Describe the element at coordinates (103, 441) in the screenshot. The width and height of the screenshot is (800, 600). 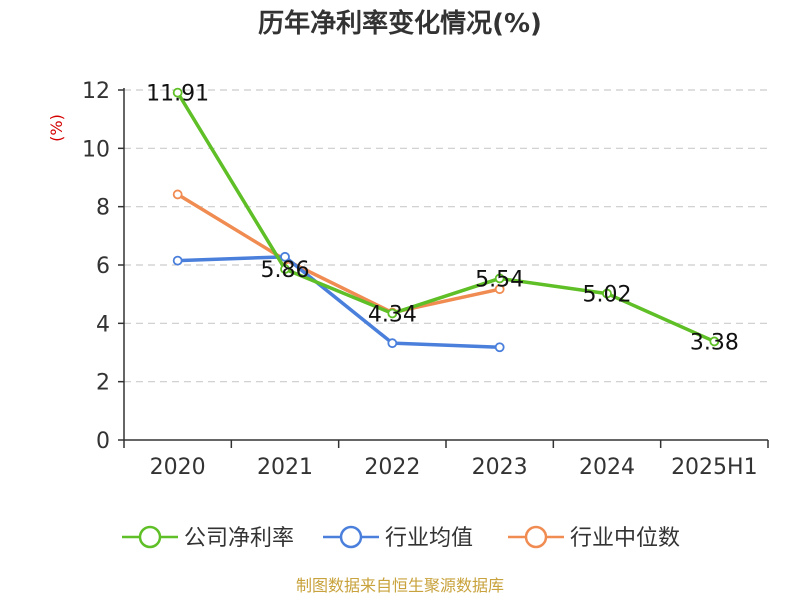
I see `y-tick-label: 0` at that location.